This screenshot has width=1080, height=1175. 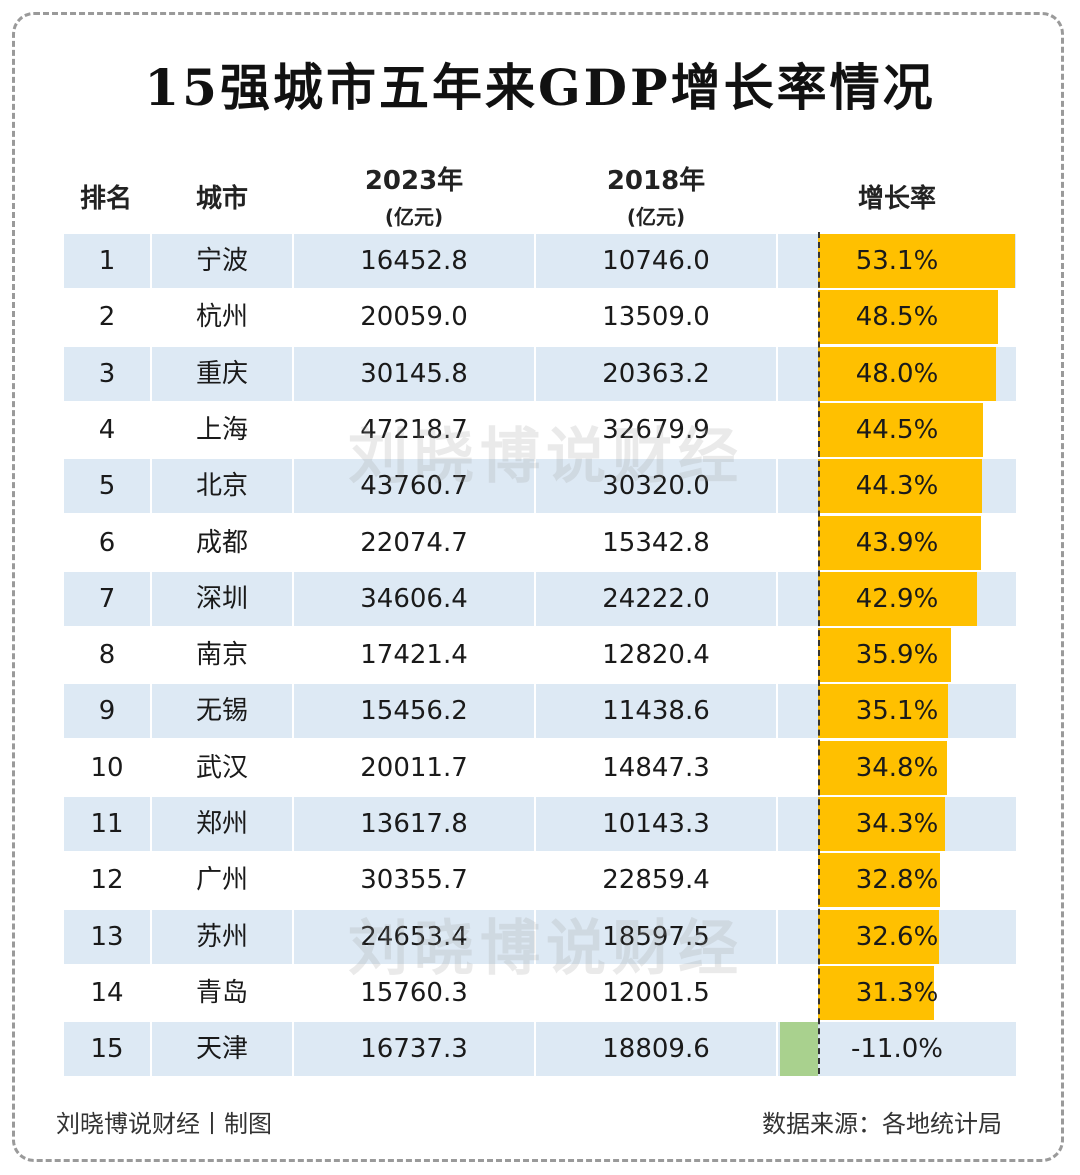 I want to click on growth-label: 34.3%, so click(x=897, y=824).